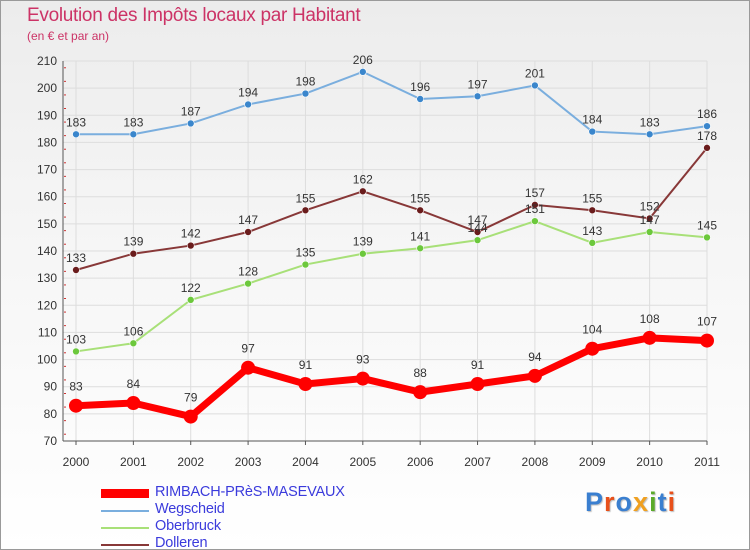 Image resolution: width=750 pixels, height=550 pixels. I want to click on x-tick-label: 2005, so click(362, 462).